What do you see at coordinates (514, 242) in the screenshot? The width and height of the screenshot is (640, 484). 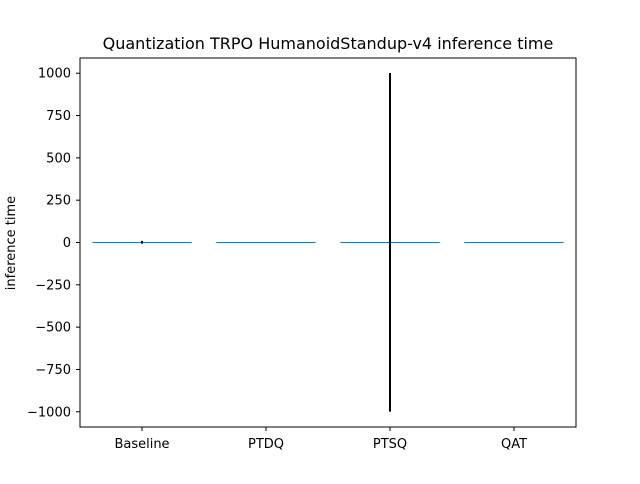 I see `bar-qat` at bounding box center [514, 242].